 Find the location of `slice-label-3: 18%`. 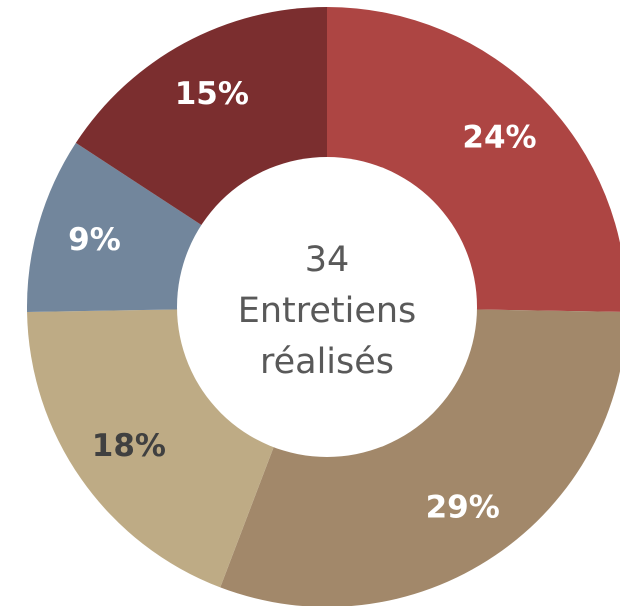

slice-label-3: 18% is located at coordinates (129, 446).